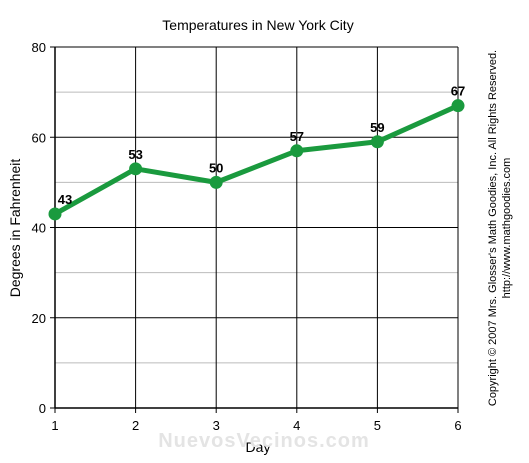 The height and width of the screenshot is (463, 529). What do you see at coordinates (39, 228) in the screenshot?
I see `y-tick-label: 40` at bounding box center [39, 228].